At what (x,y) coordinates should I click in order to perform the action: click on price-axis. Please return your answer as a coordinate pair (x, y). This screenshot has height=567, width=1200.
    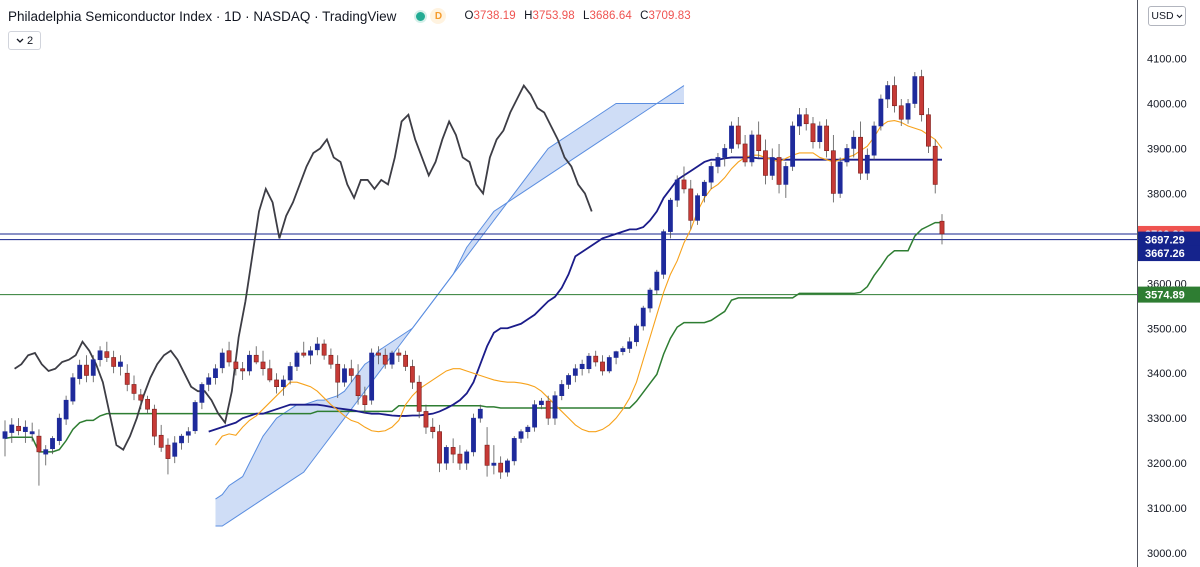
    Looking at the image, I should click on (1168, 283).